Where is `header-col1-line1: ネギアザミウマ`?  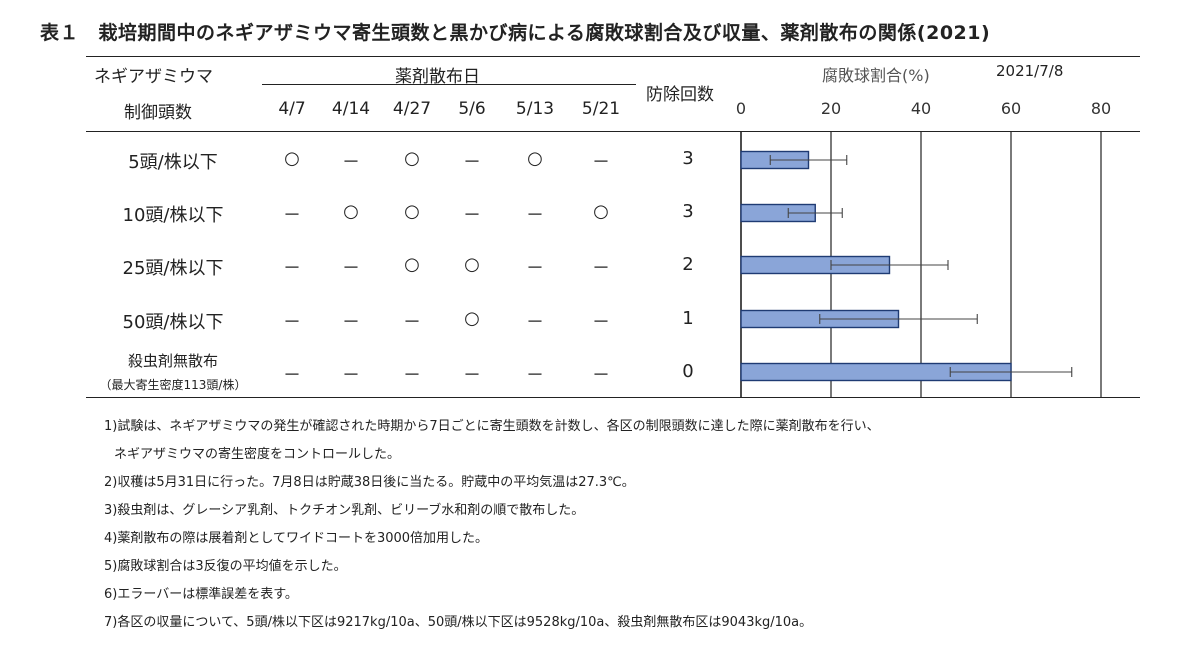
header-col1-line1: ネギアザミウマ is located at coordinates (153, 77).